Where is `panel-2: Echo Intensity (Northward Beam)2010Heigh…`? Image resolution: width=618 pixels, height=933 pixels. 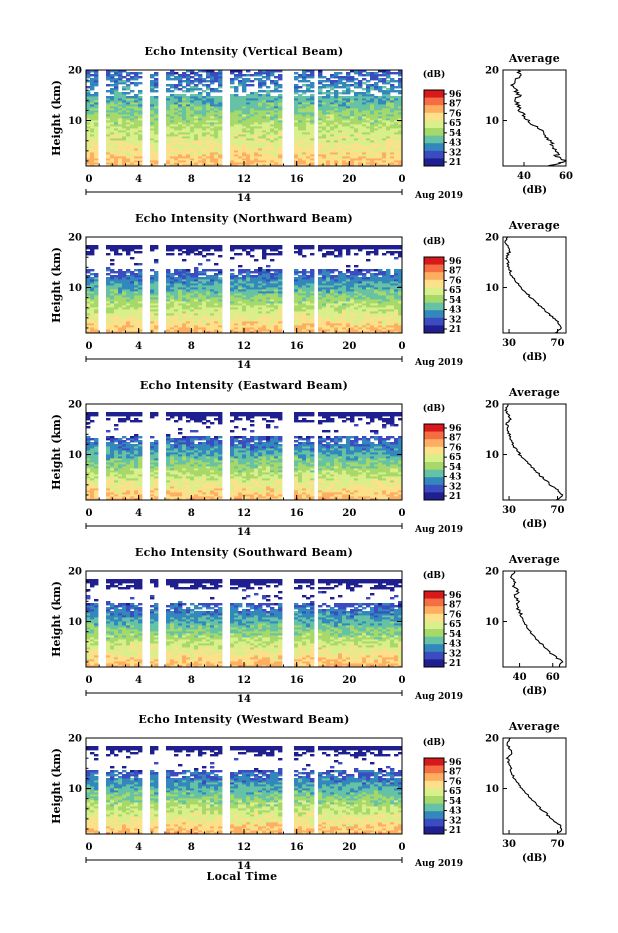
panel-2: Echo Intensity (Northward Beam)2010Heigh… is located at coordinates (308, 291).